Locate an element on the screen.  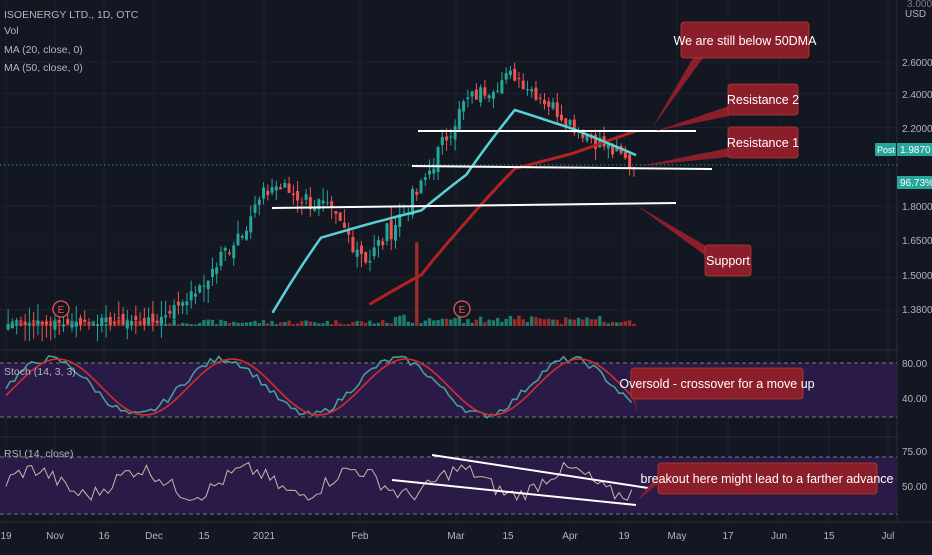
price-tick: 1.5000 is located at coordinates (917, 276).